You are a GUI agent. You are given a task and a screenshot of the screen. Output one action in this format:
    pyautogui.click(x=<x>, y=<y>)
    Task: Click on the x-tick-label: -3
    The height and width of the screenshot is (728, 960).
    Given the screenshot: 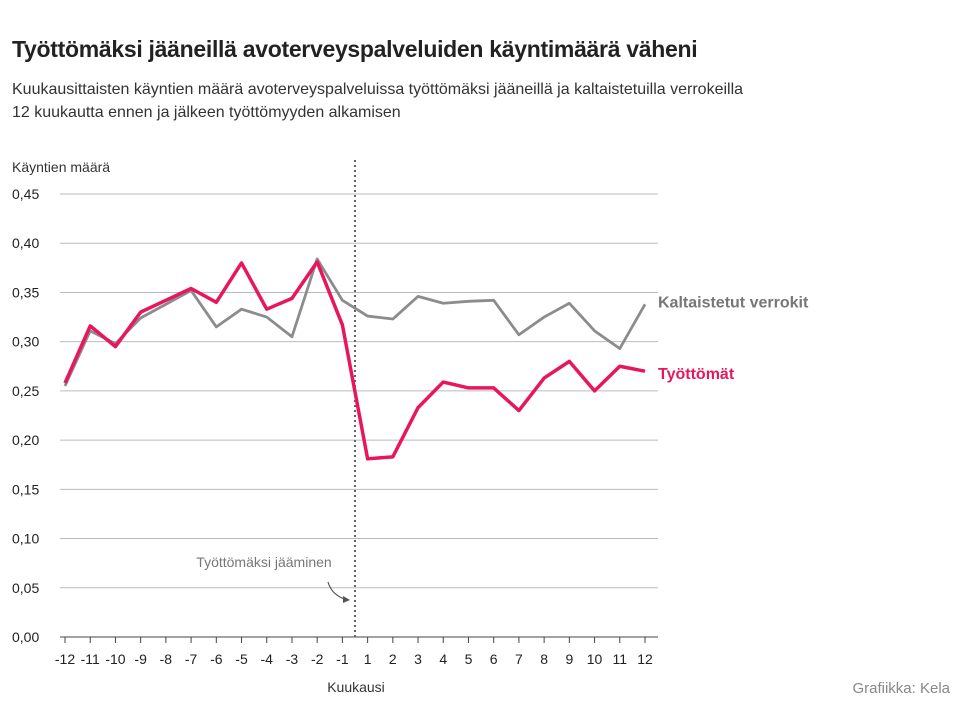 What is the action you would take?
    pyautogui.click(x=292, y=659)
    